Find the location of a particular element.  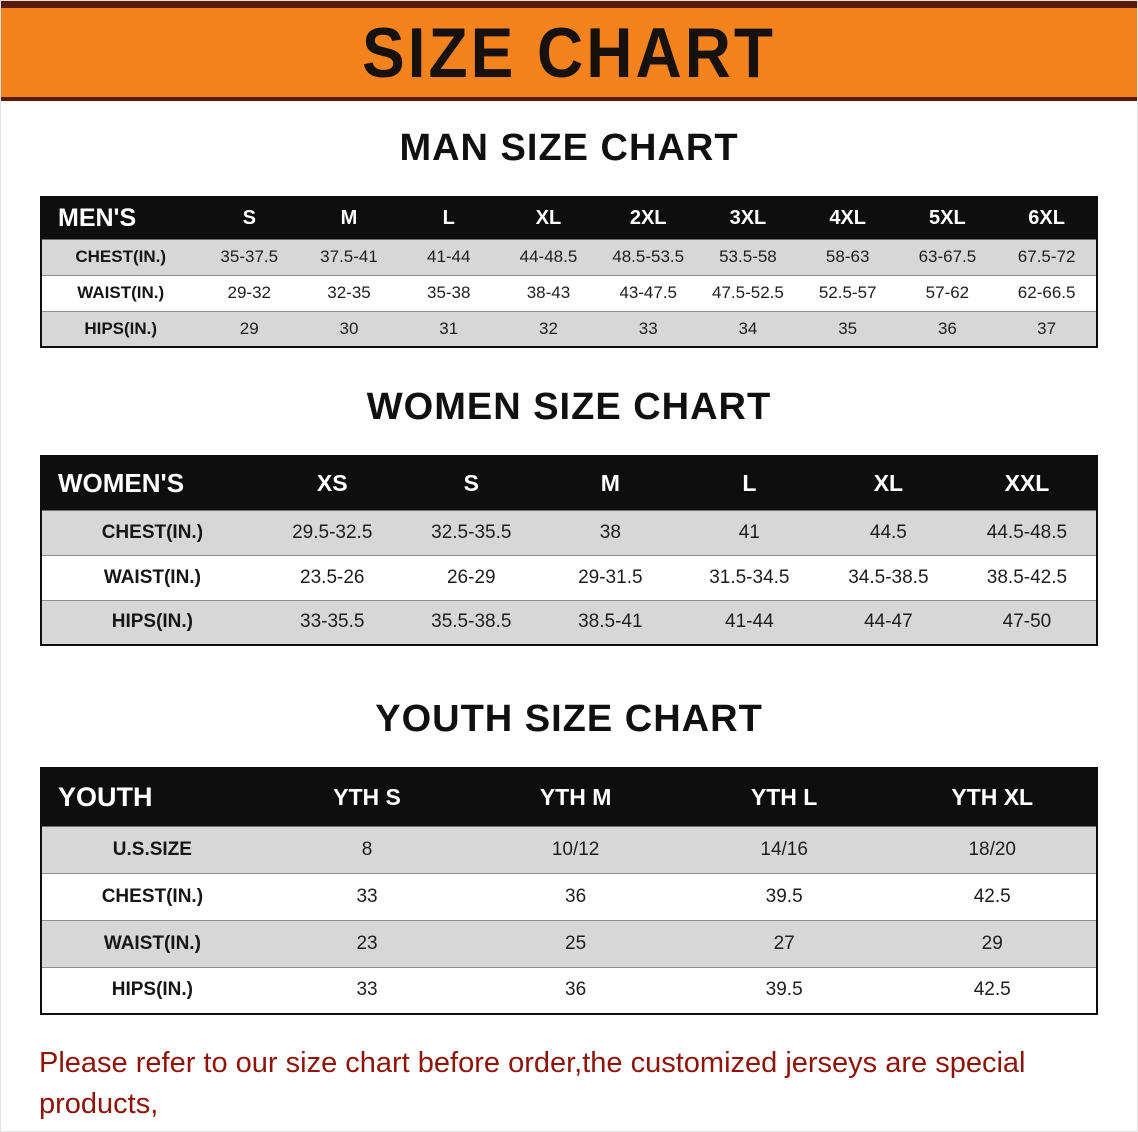

table-row: HIPS(IN.) 29 30 31 32 33 34 35 36 37 is located at coordinates (569, 329).